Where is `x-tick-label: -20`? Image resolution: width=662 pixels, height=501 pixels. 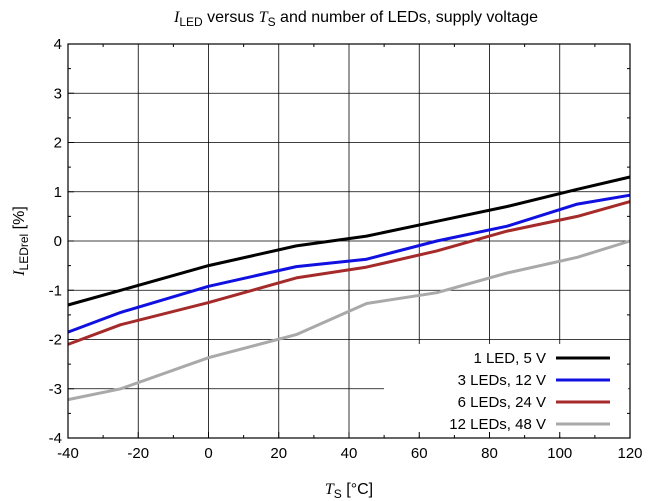 x-tick-label: -20 is located at coordinates (138, 453).